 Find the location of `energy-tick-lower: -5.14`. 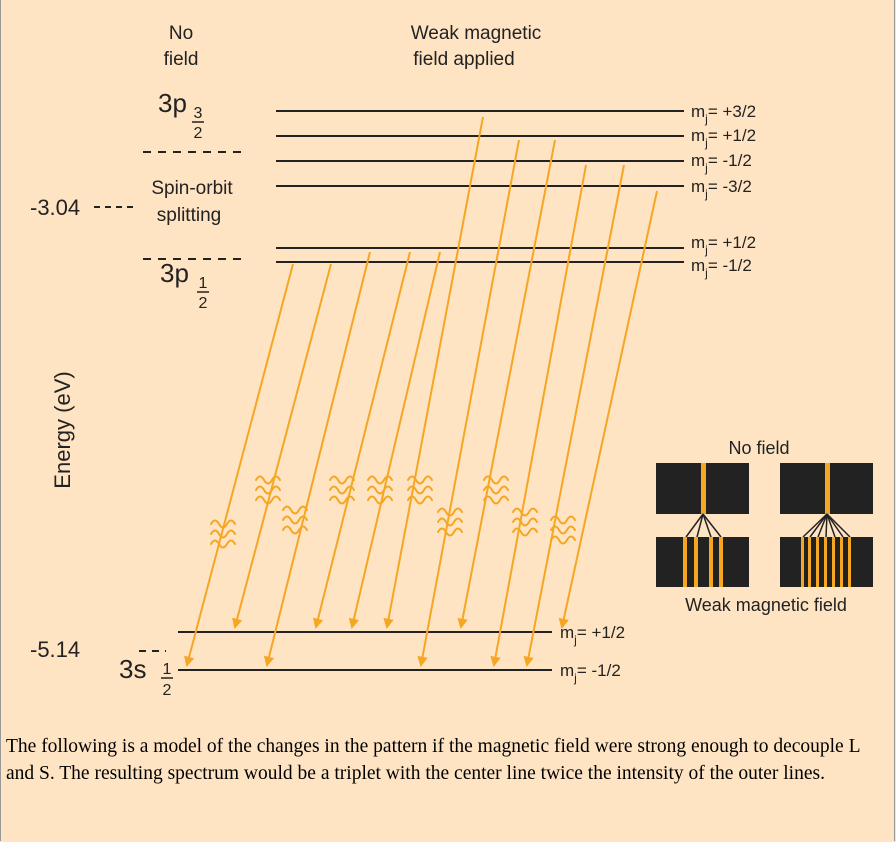

energy-tick-lower: -5.14 is located at coordinates (55, 649).